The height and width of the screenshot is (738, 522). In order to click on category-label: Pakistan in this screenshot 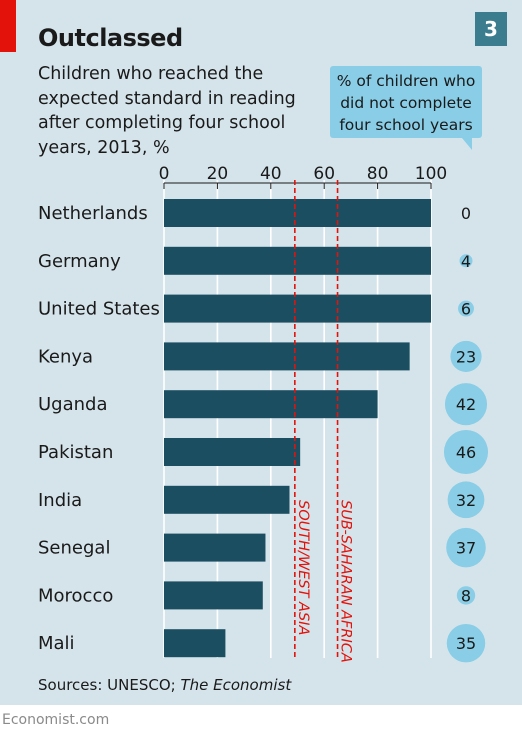, I will do `click(75, 452)`.